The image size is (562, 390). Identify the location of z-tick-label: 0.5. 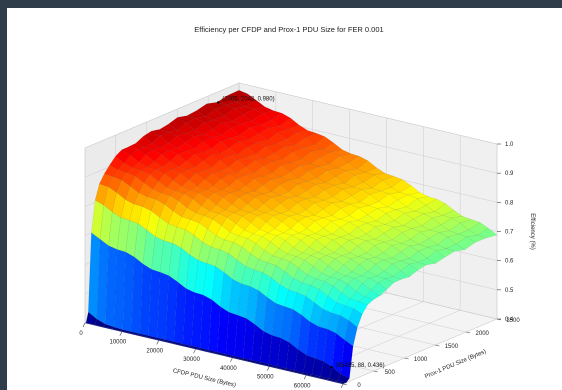
(509, 291).